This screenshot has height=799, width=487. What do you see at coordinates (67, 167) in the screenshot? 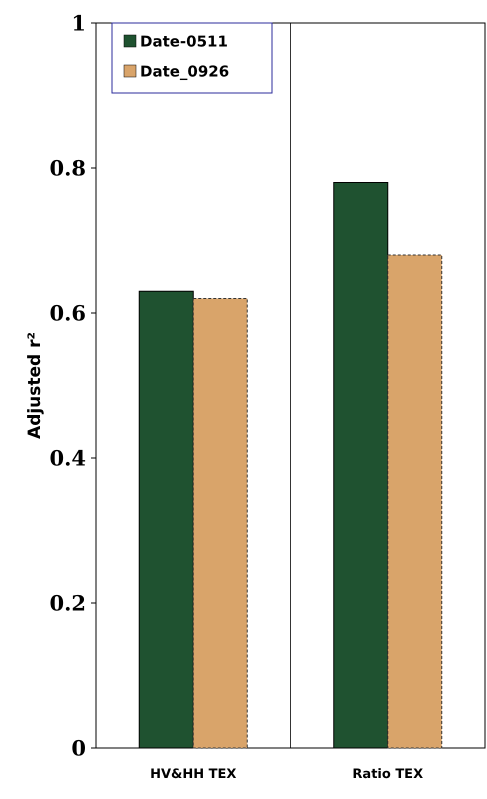
I see `y-tick-label: 0.8` at bounding box center [67, 167].